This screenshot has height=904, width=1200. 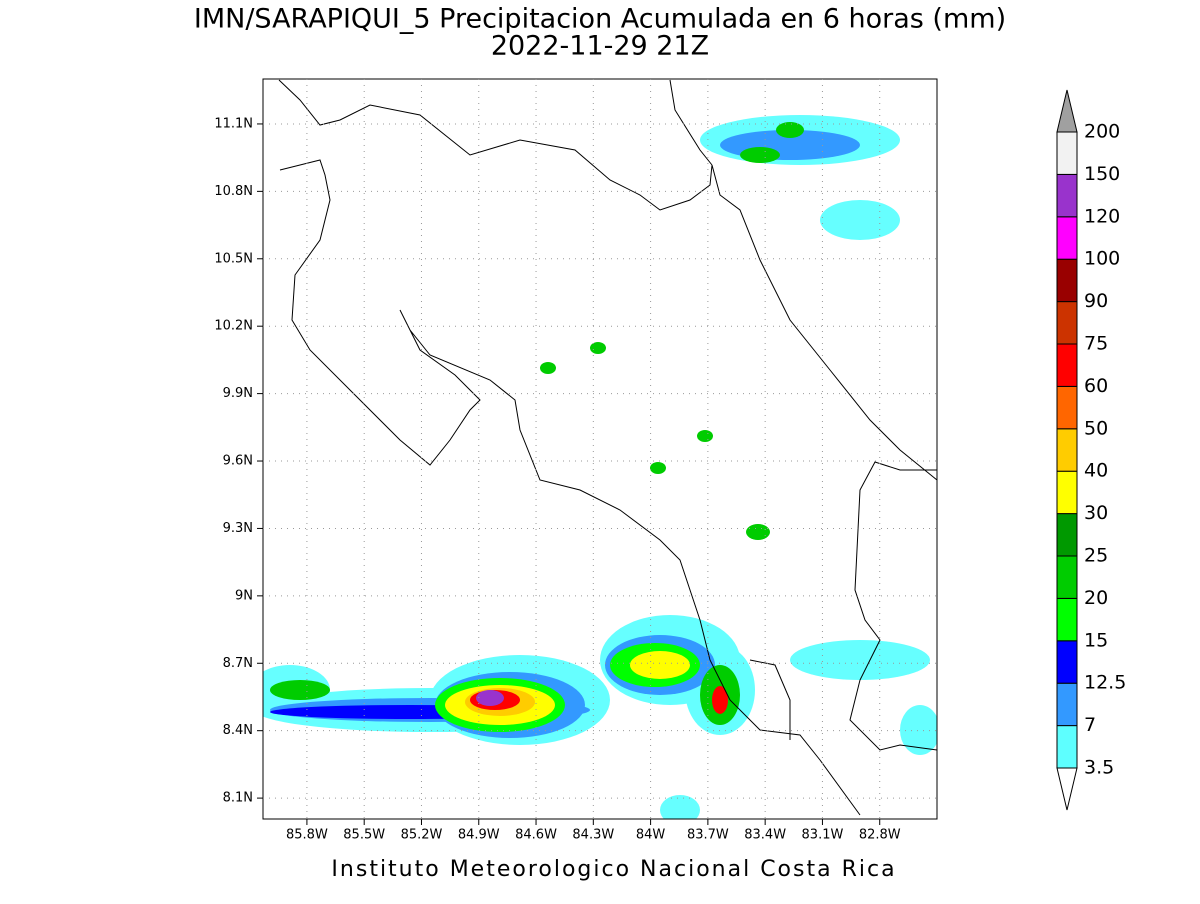 I want to click on x-tick-label: 82.8W, so click(x=880, y=835).